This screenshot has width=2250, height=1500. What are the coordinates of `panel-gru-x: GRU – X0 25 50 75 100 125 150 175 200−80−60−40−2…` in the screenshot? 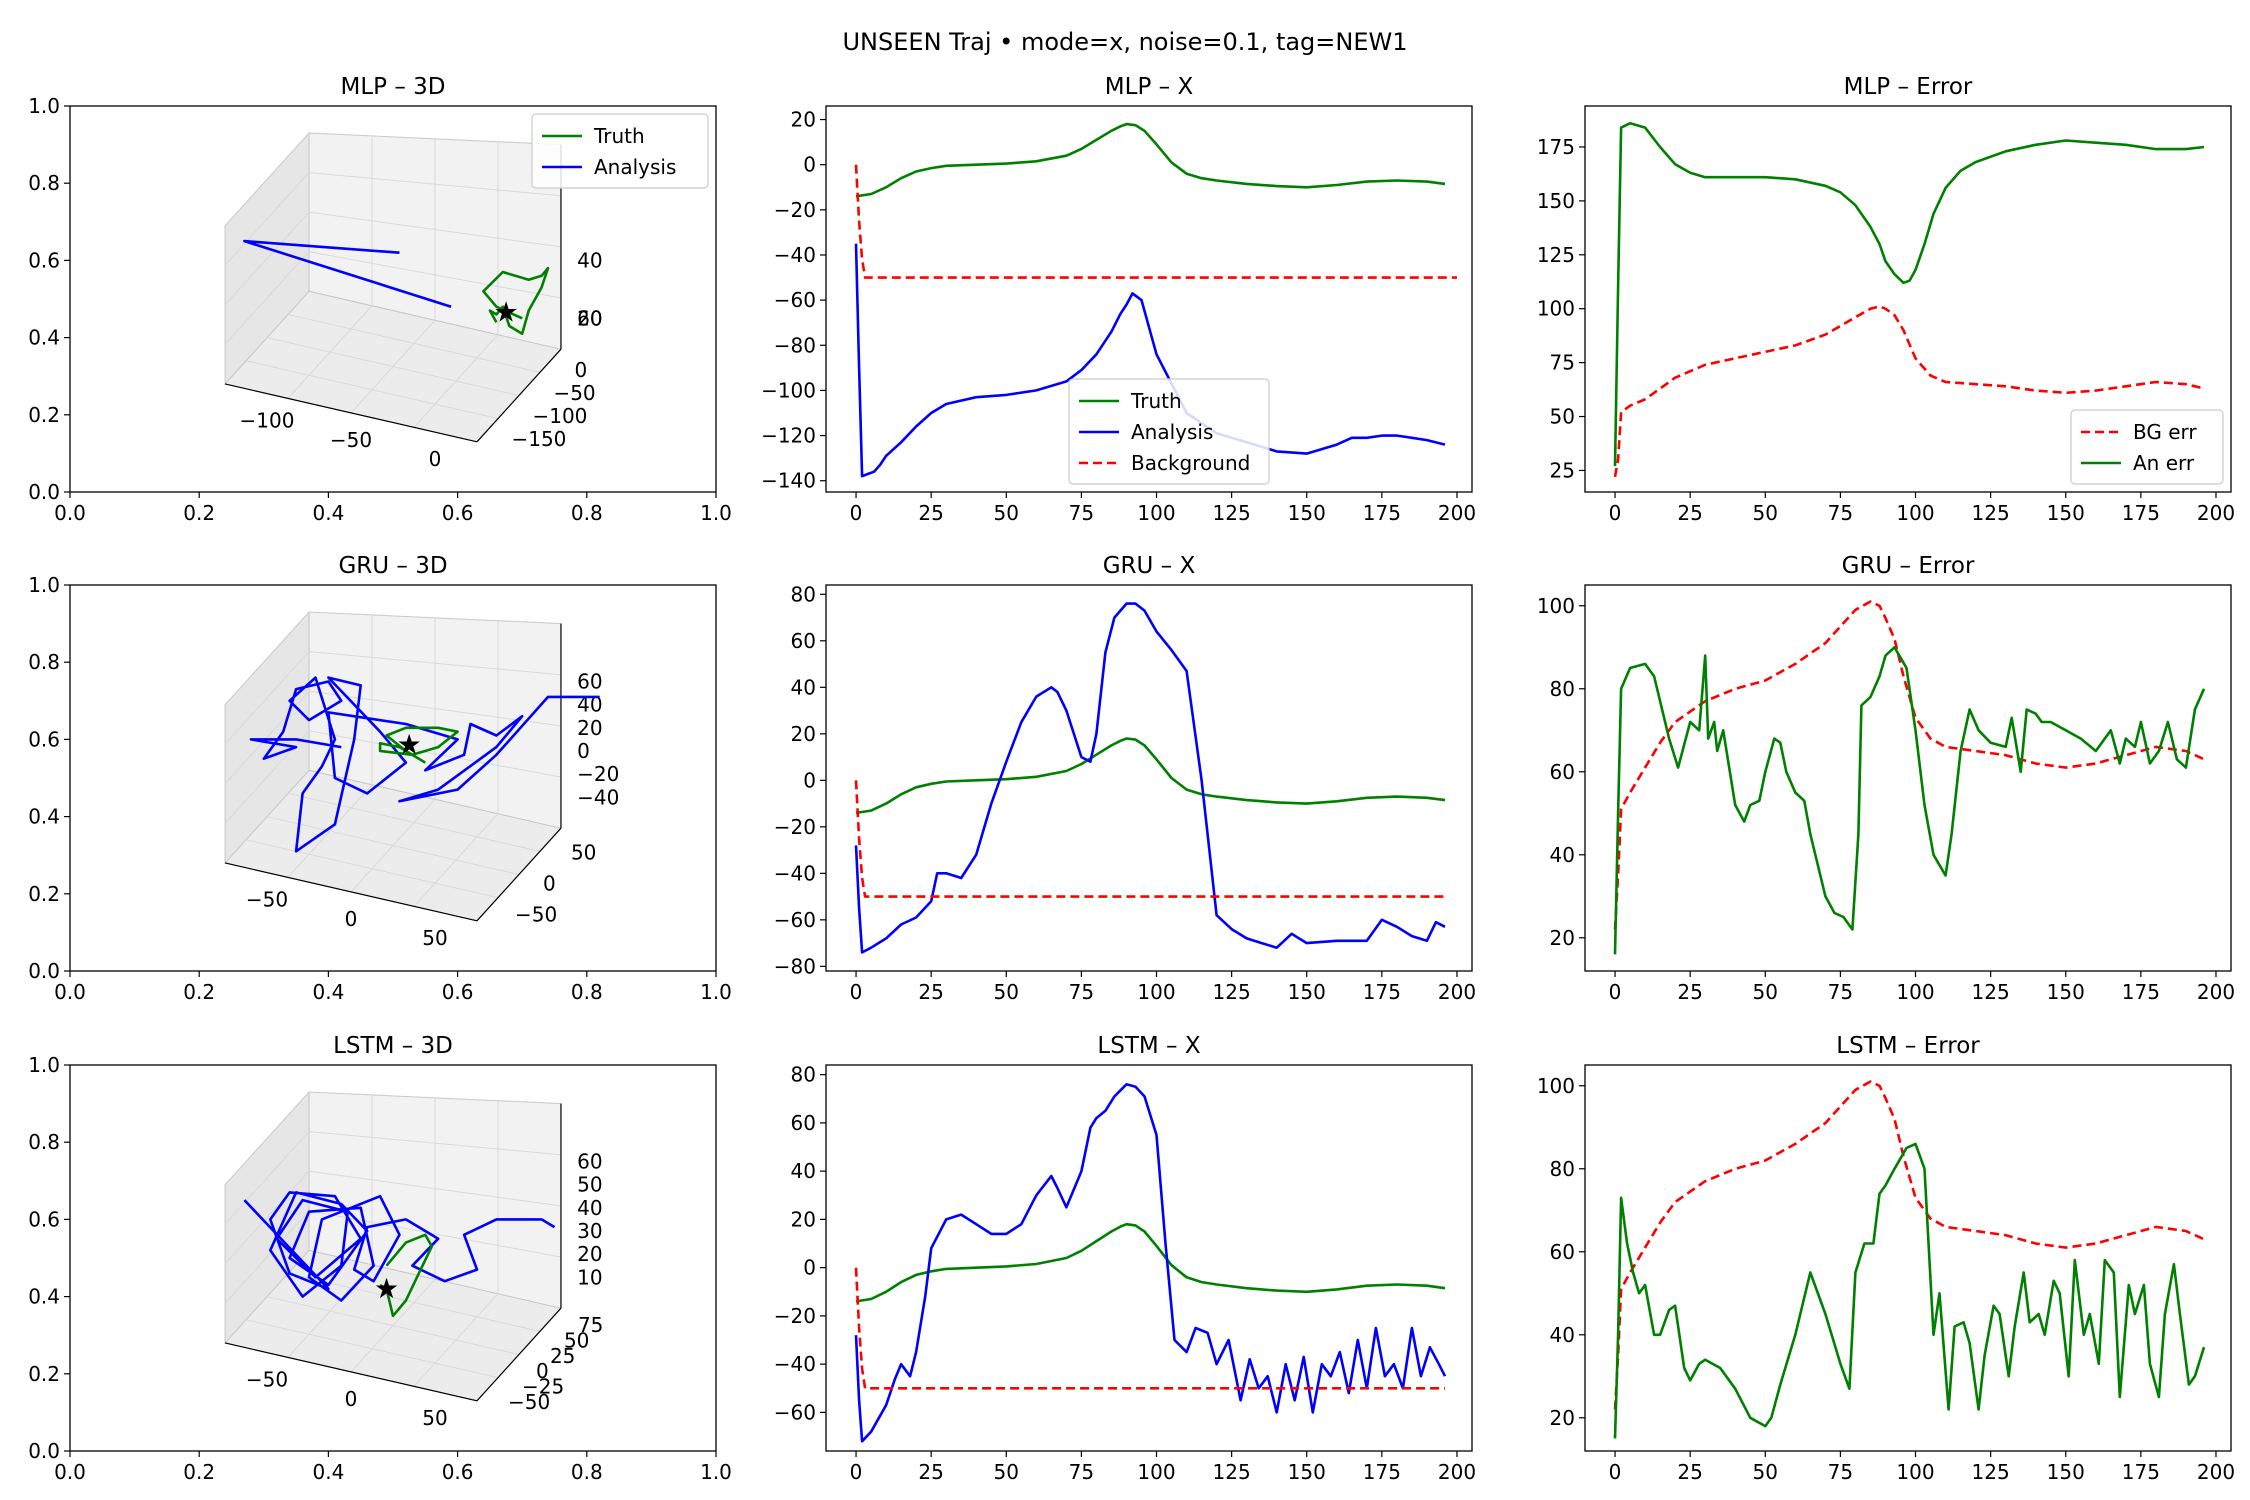 It's located at (1125, 778).